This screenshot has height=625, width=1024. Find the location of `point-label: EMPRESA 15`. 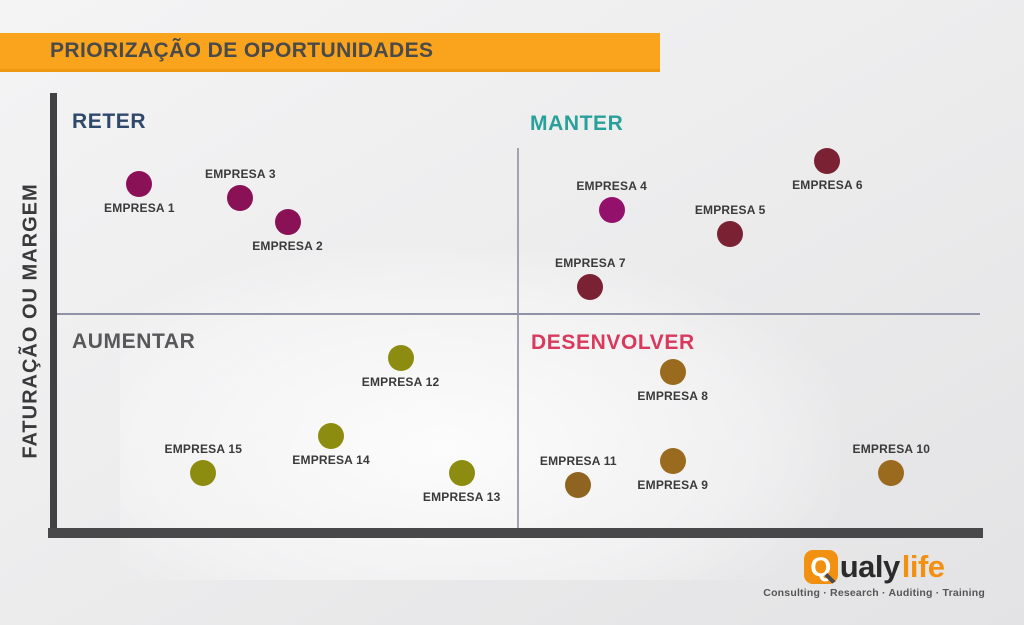

point-label: EMPRESA 15 is located at coordinates (203, 449).